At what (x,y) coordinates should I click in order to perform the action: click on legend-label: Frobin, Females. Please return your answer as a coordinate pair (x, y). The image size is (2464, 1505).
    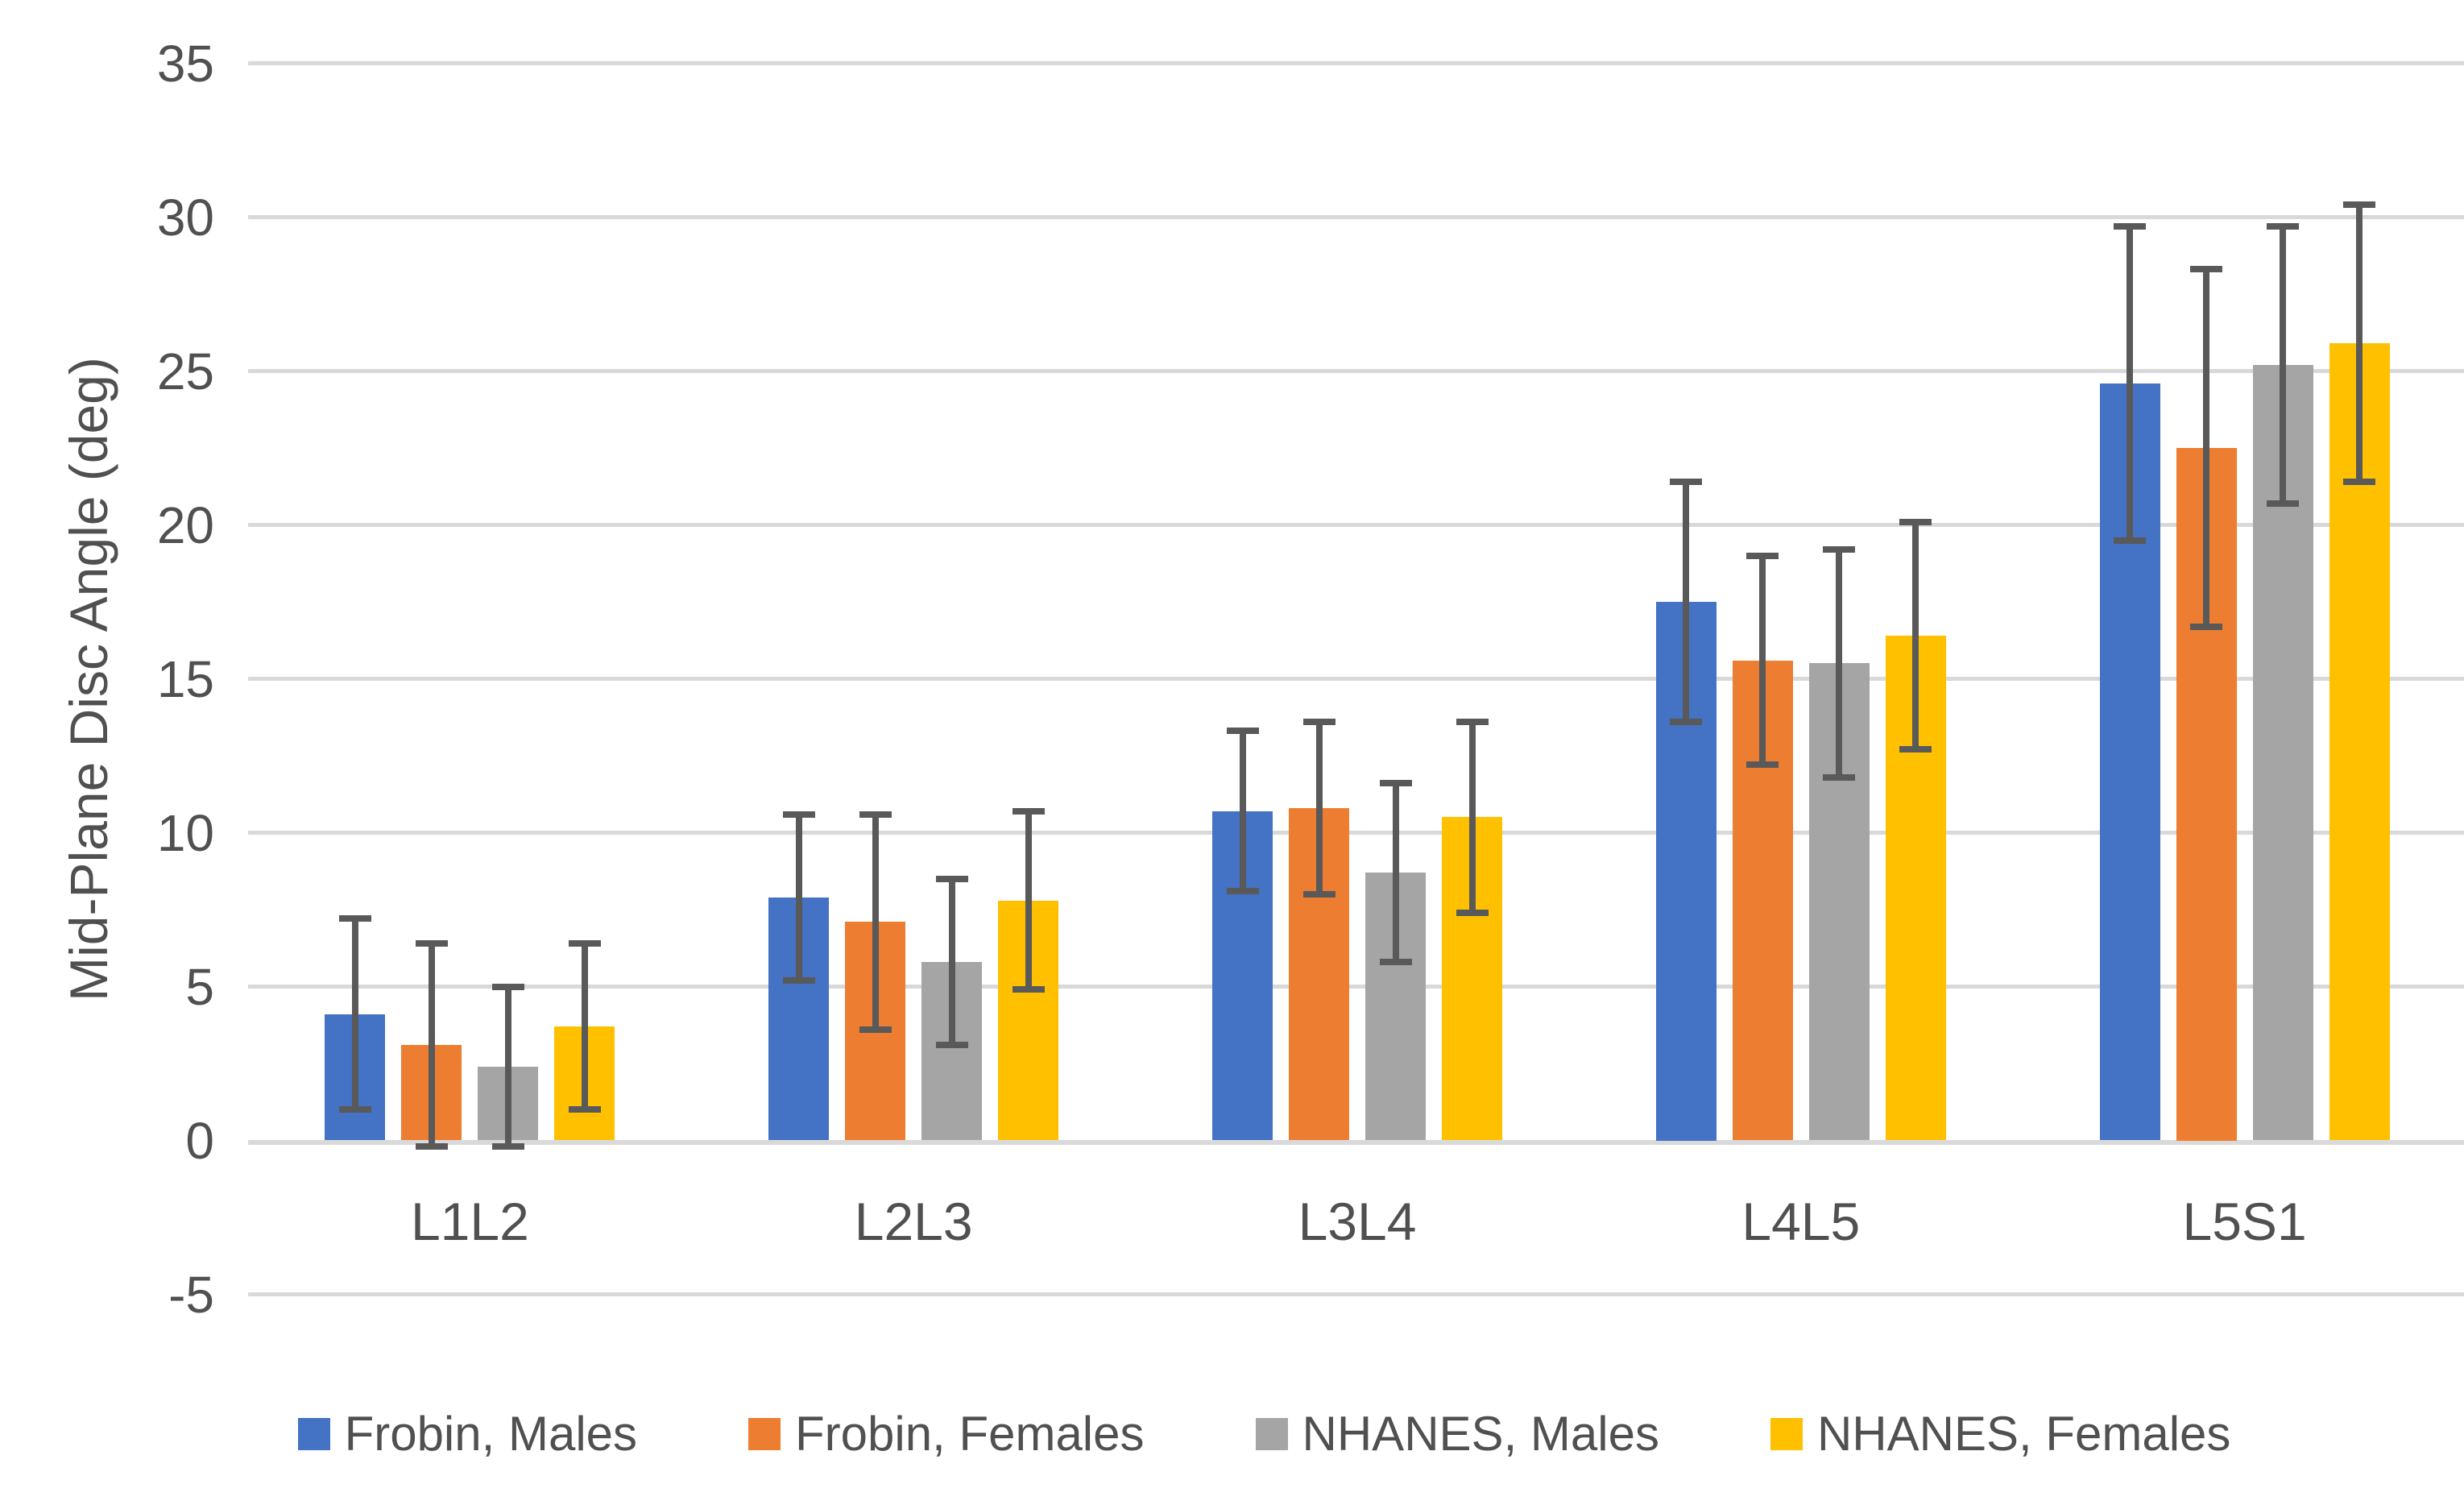
    Looking at the image, I should click on (970, 1434).